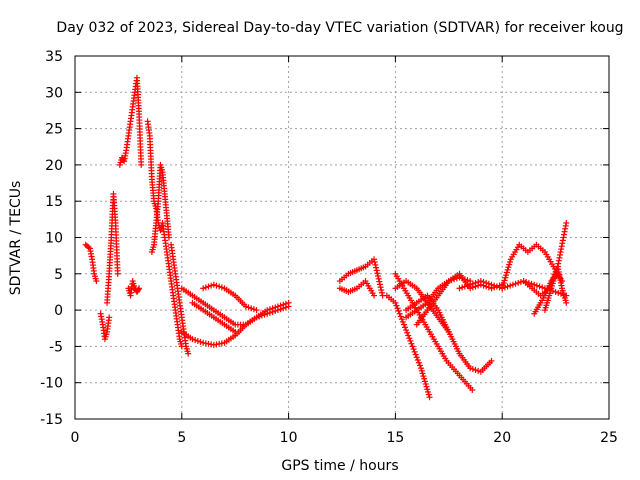  Describe the element at coordinates (395, 438) in the screenshot. I see `x-tick-label: 15` at that location.